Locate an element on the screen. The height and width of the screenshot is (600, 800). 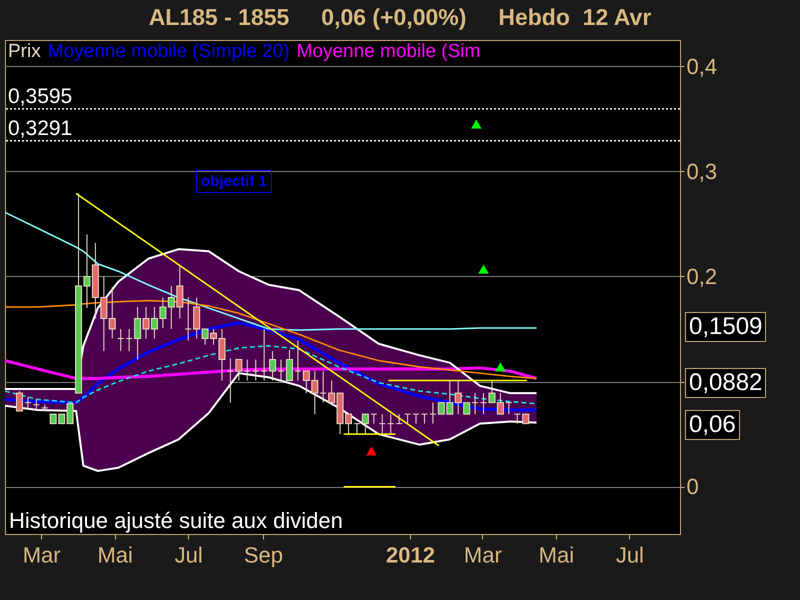
text: Moyenne mobile (Sim is located at coordinates (388, 51).